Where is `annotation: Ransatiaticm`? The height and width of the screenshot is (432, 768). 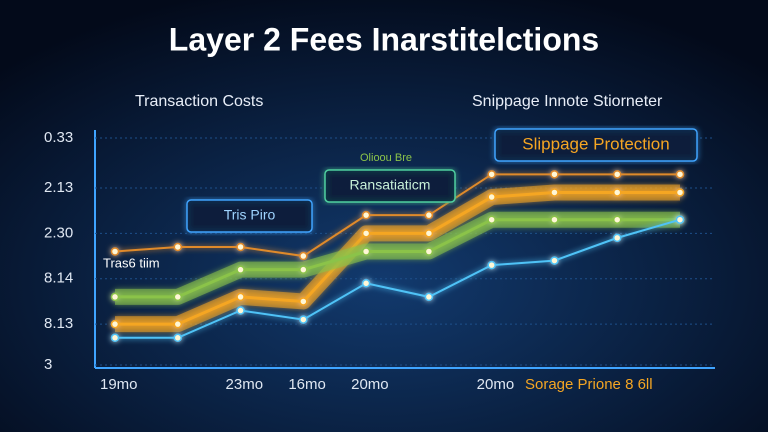 annotation: Ransatiaticm is located at coordinates (390, 185).